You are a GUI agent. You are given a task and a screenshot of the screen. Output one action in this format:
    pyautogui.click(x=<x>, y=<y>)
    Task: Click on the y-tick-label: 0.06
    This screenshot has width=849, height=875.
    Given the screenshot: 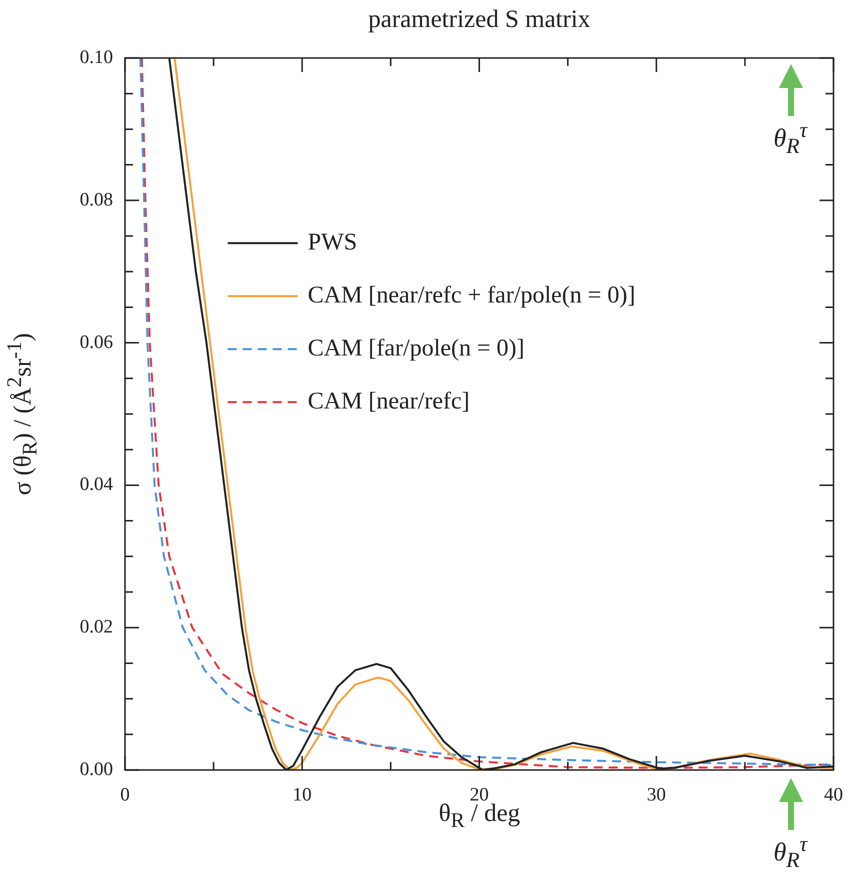 What is the action you would take?
    pyautogui.click(x=96, y=342)
    